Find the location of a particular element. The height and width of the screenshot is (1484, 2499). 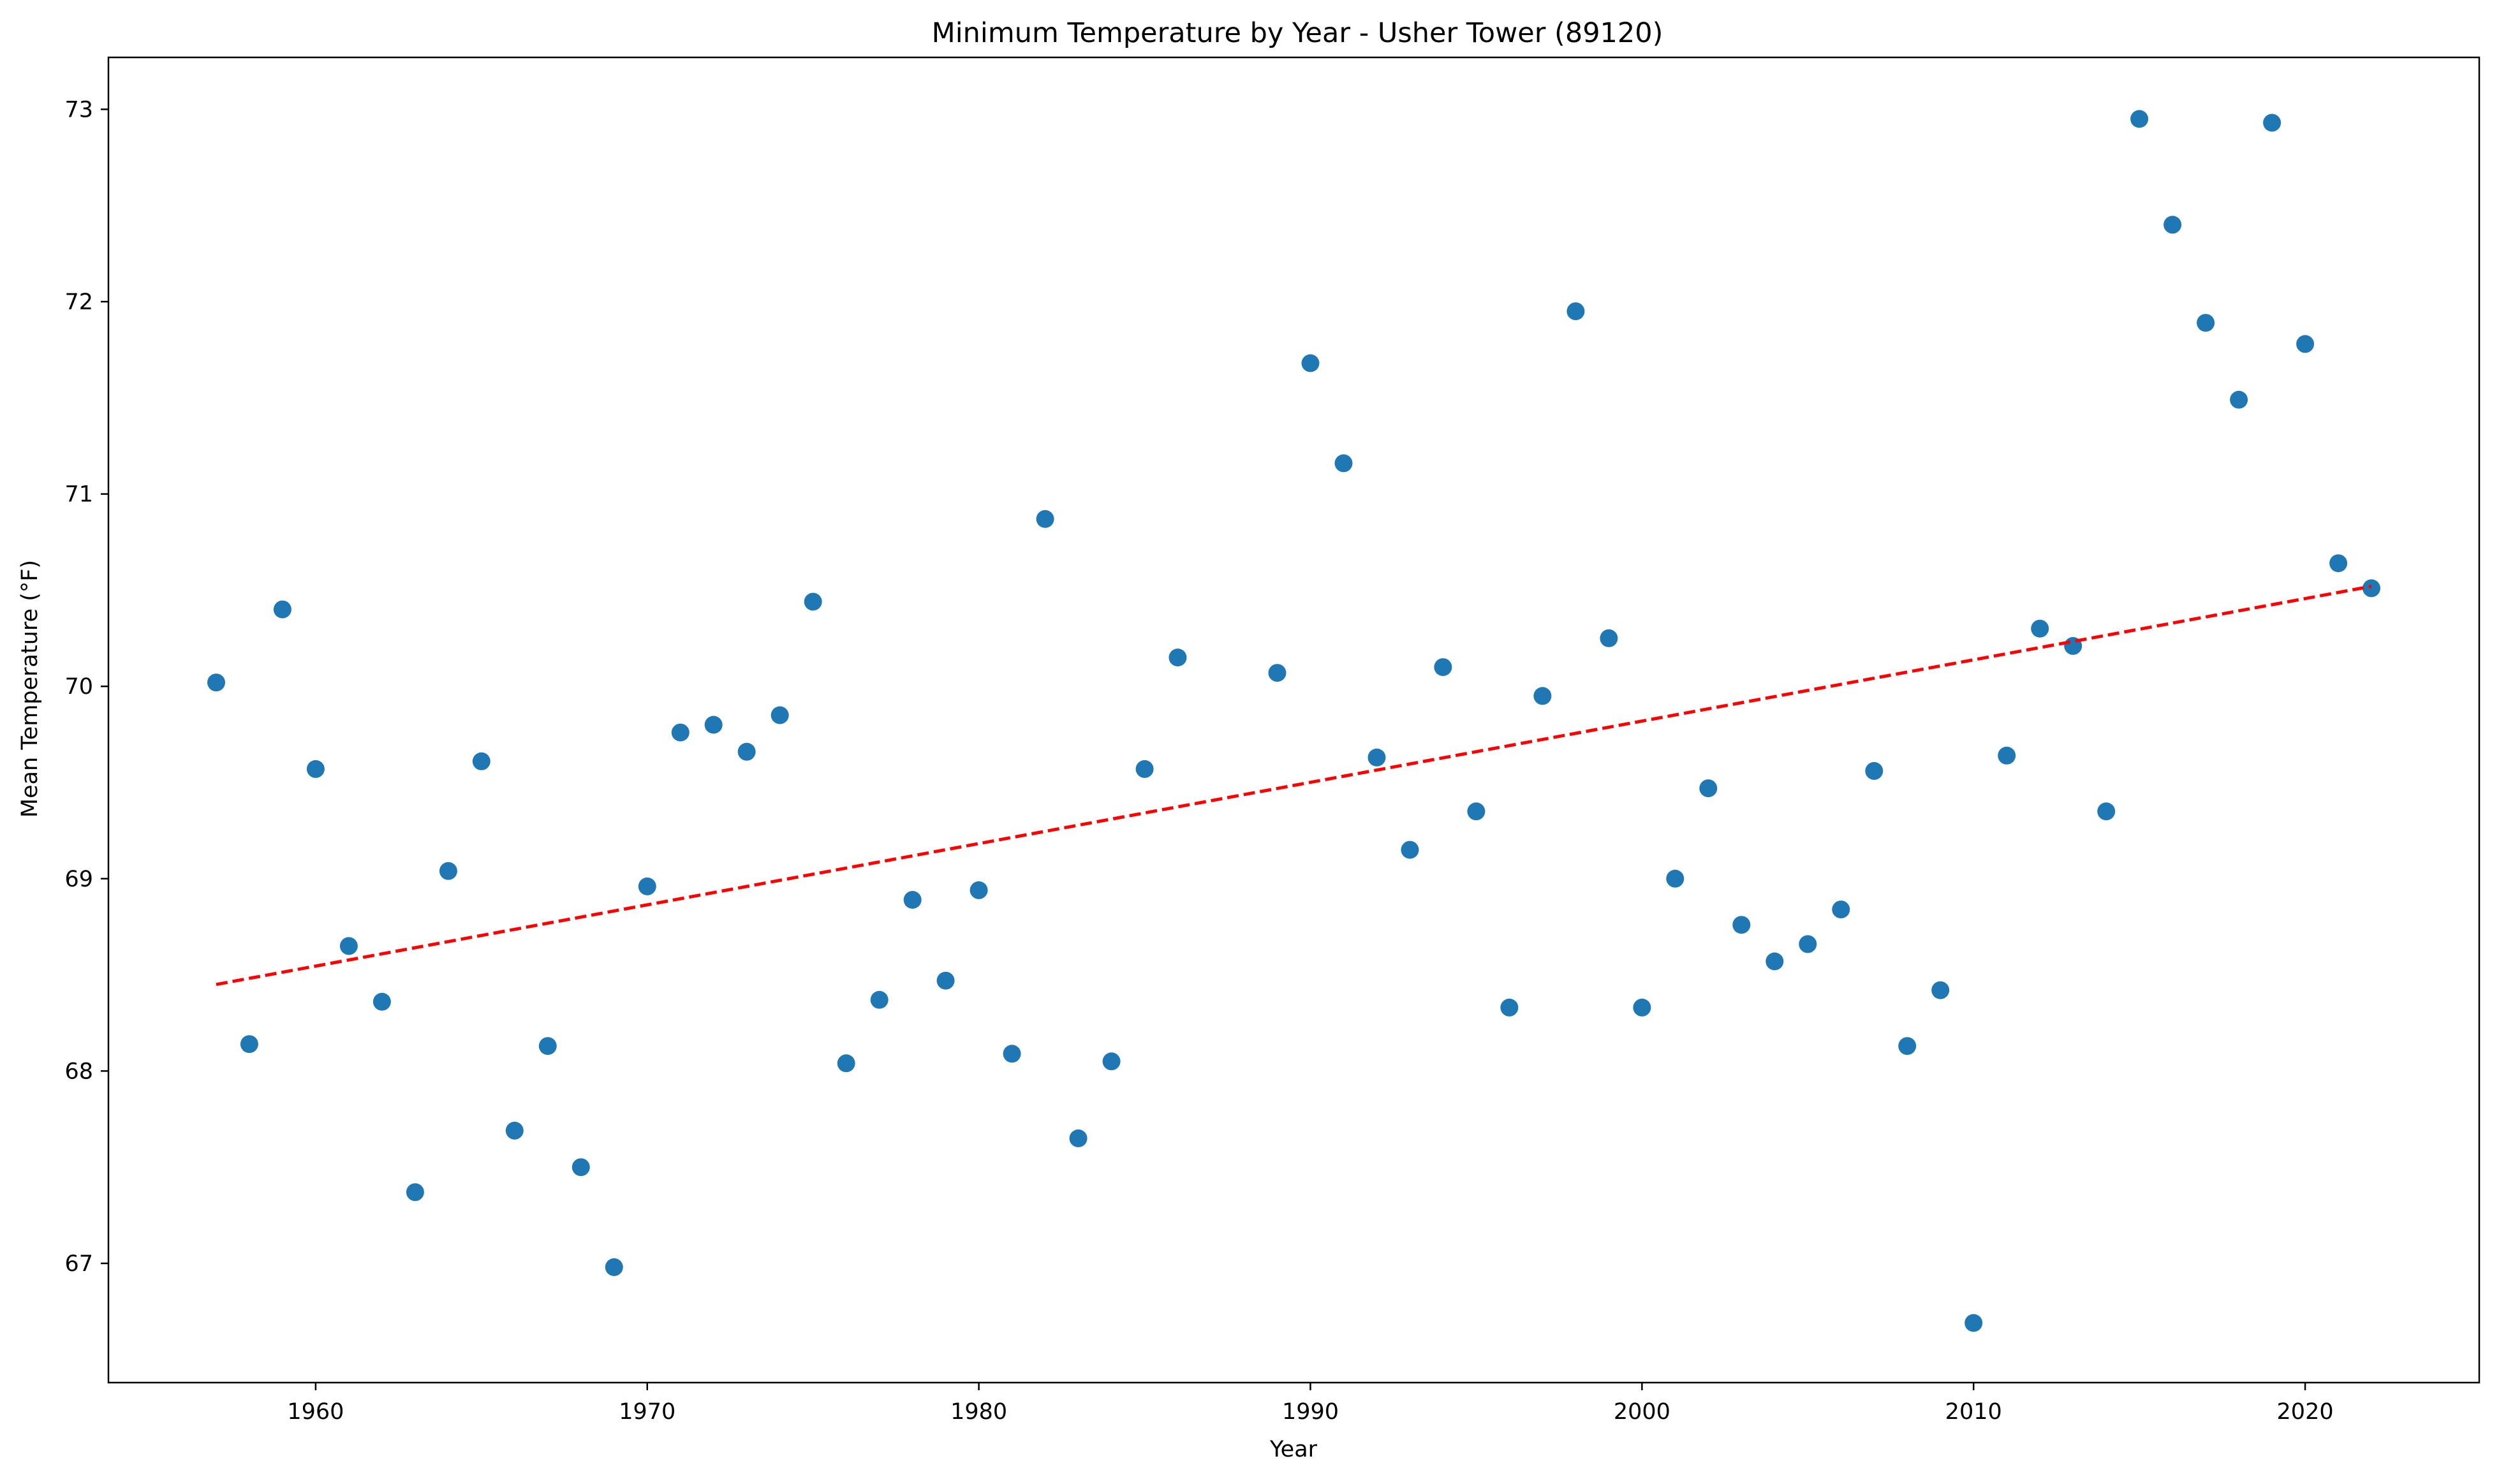

data-point-1991 is located at coordinates (1344, 464).